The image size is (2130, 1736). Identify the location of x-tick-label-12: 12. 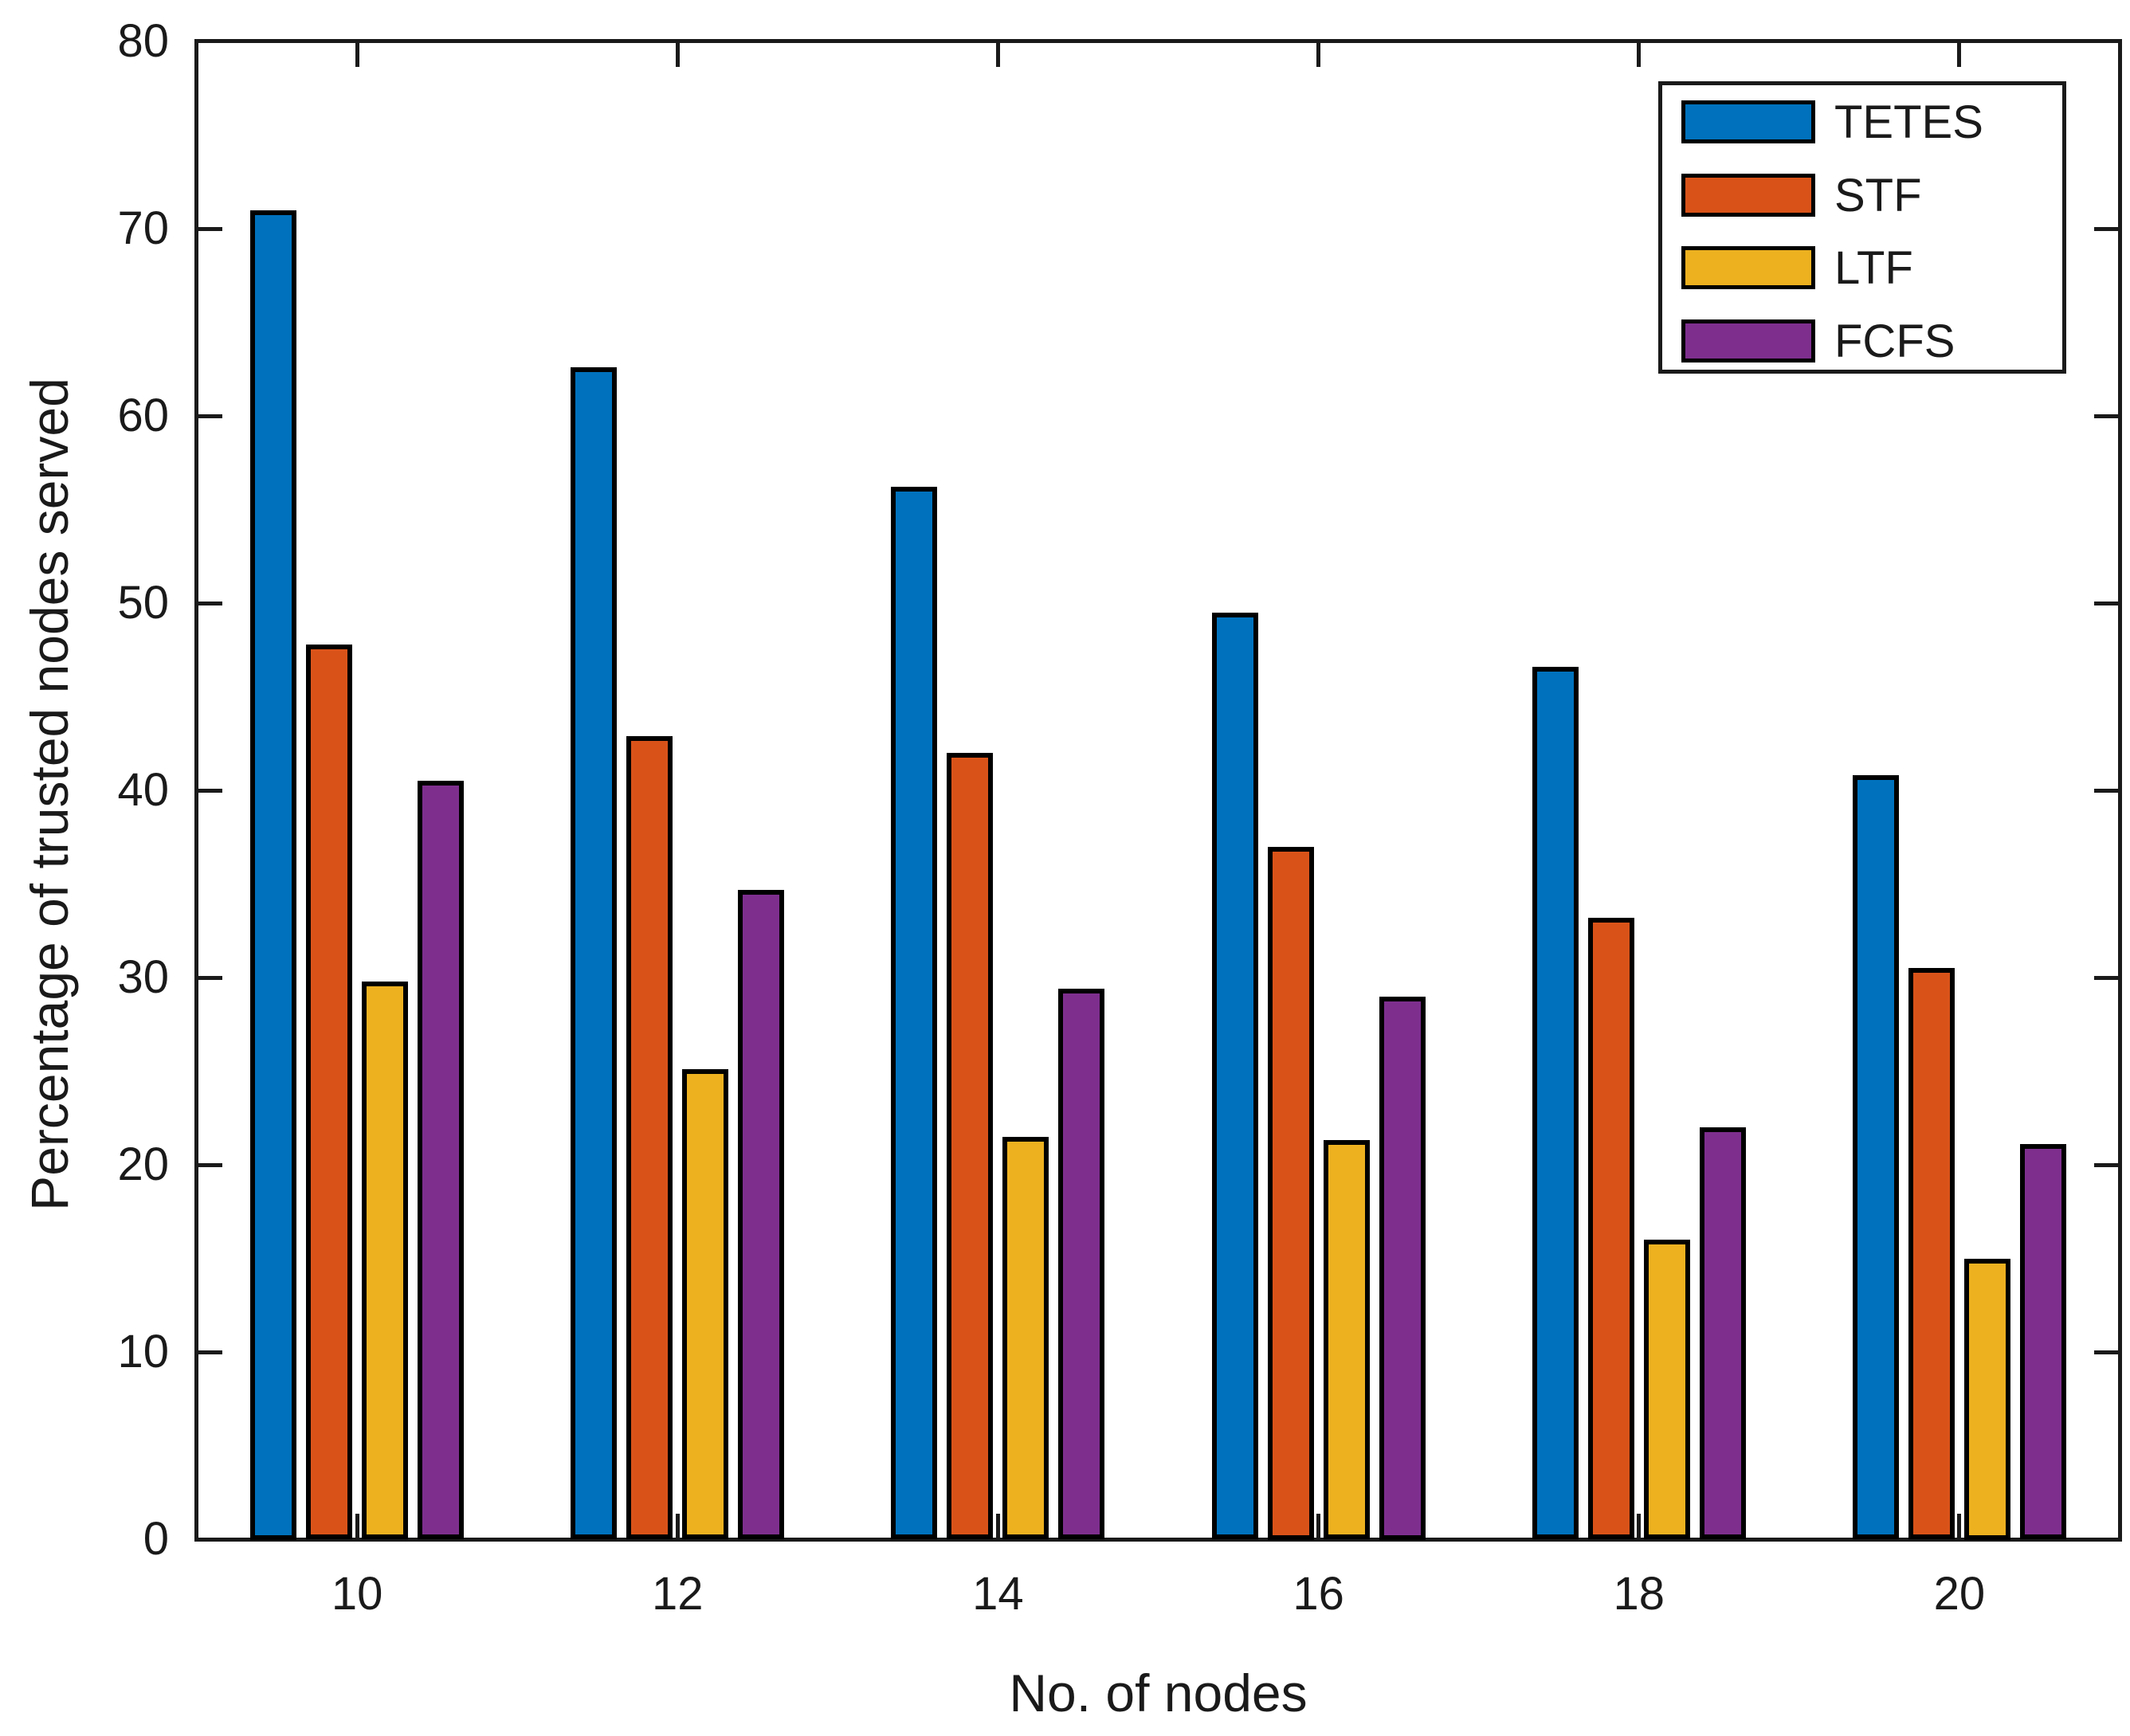
(678, 1594).